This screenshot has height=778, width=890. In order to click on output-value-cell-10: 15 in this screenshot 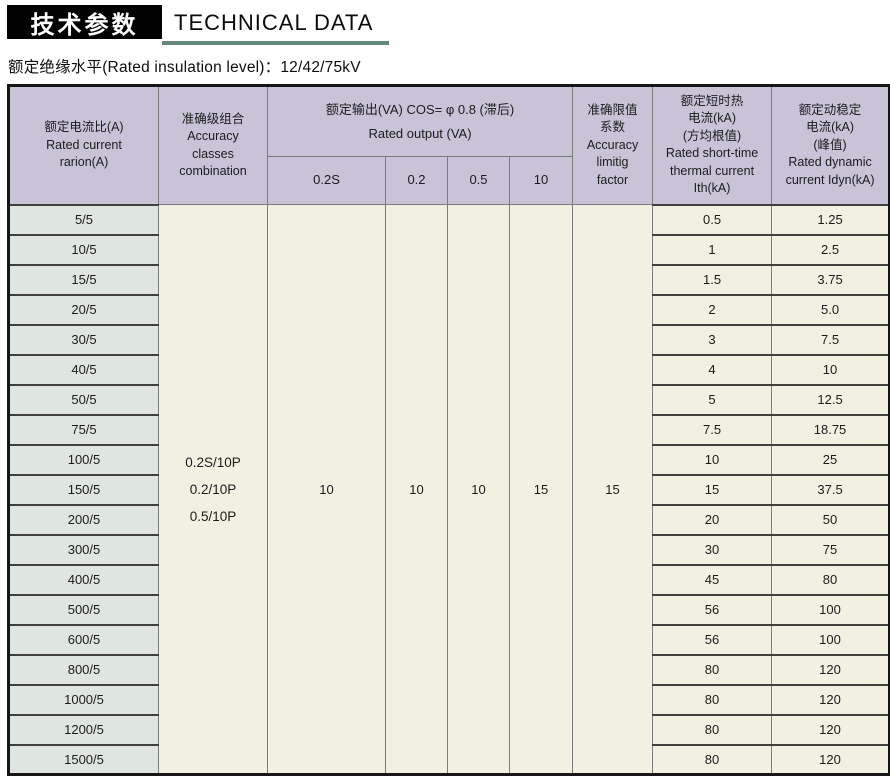, I will do `click(541, 489)`.